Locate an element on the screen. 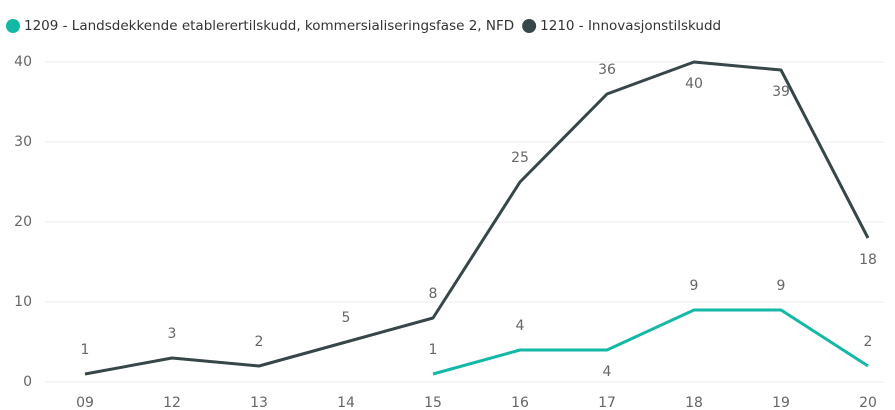 This screenshot has width=895, height=410. data-label: 5 is located at coordinates (346, 318).